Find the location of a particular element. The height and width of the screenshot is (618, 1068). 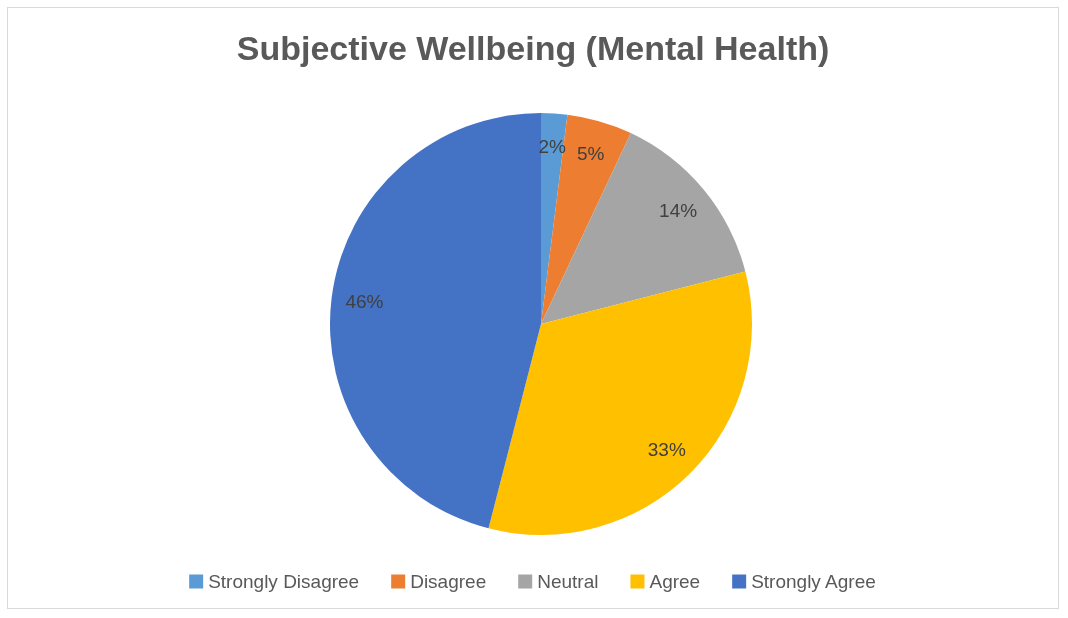

data-label: 5% is located at coordinates (590, 153).